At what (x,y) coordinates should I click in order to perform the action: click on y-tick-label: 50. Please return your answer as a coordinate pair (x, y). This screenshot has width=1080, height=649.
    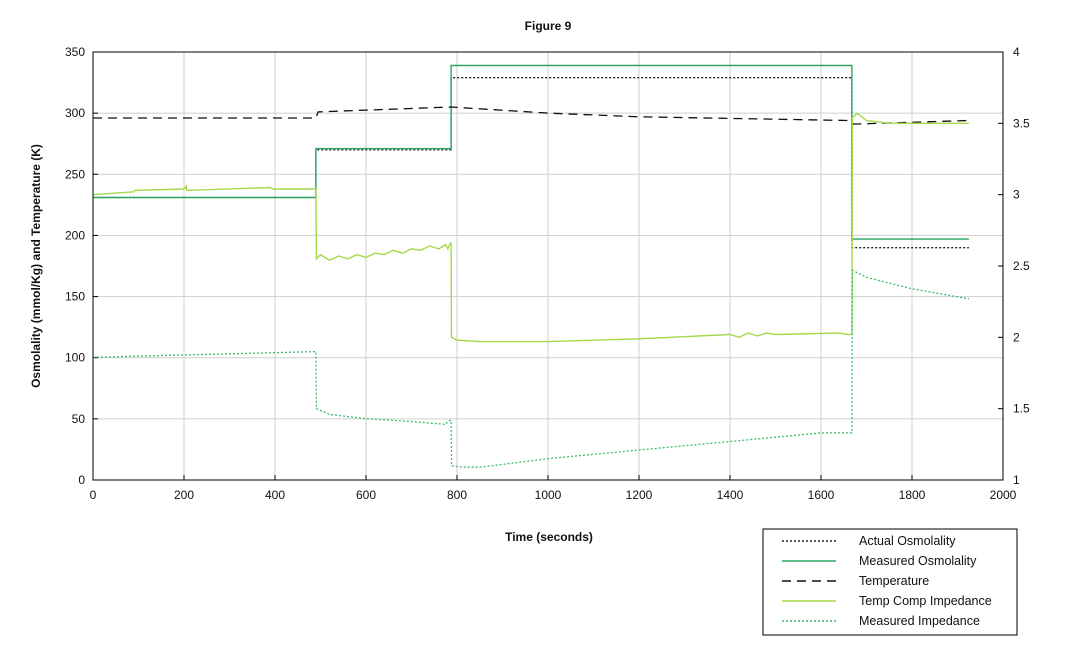
    Looking at the image, I should click on (79, 419).